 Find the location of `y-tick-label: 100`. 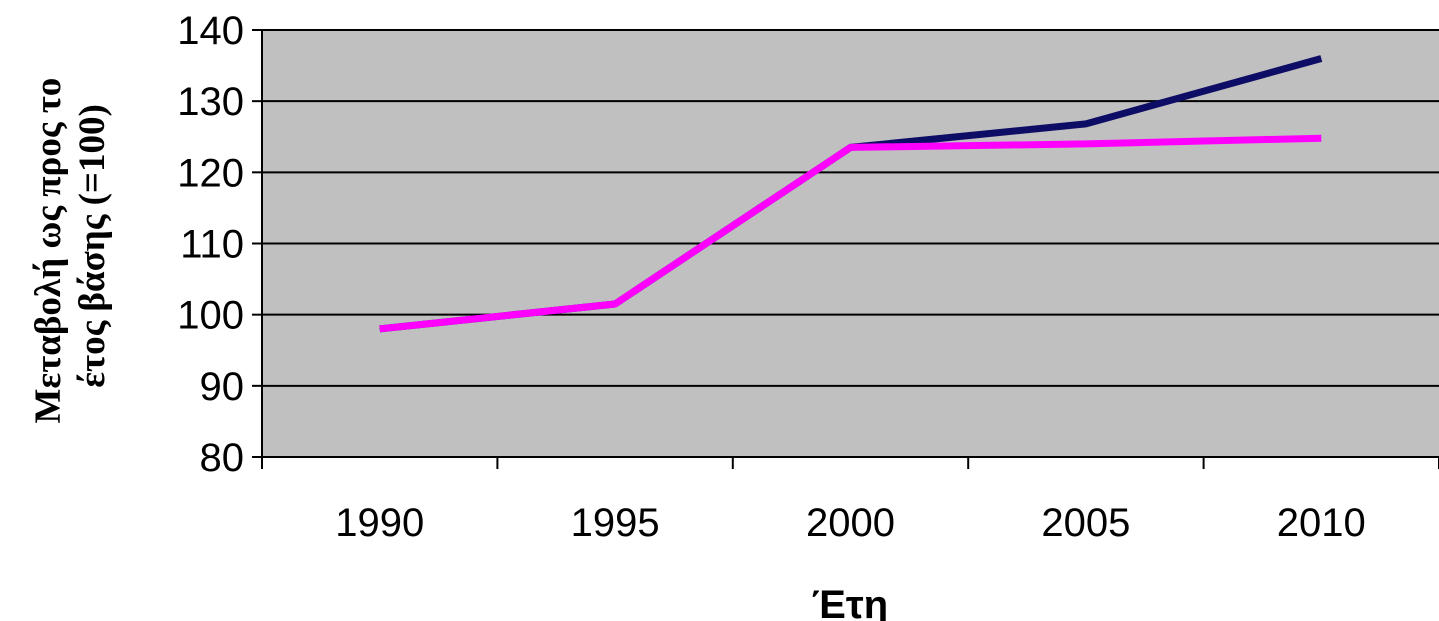

y-tick-label: 100 is located at coordinates (210, 316).